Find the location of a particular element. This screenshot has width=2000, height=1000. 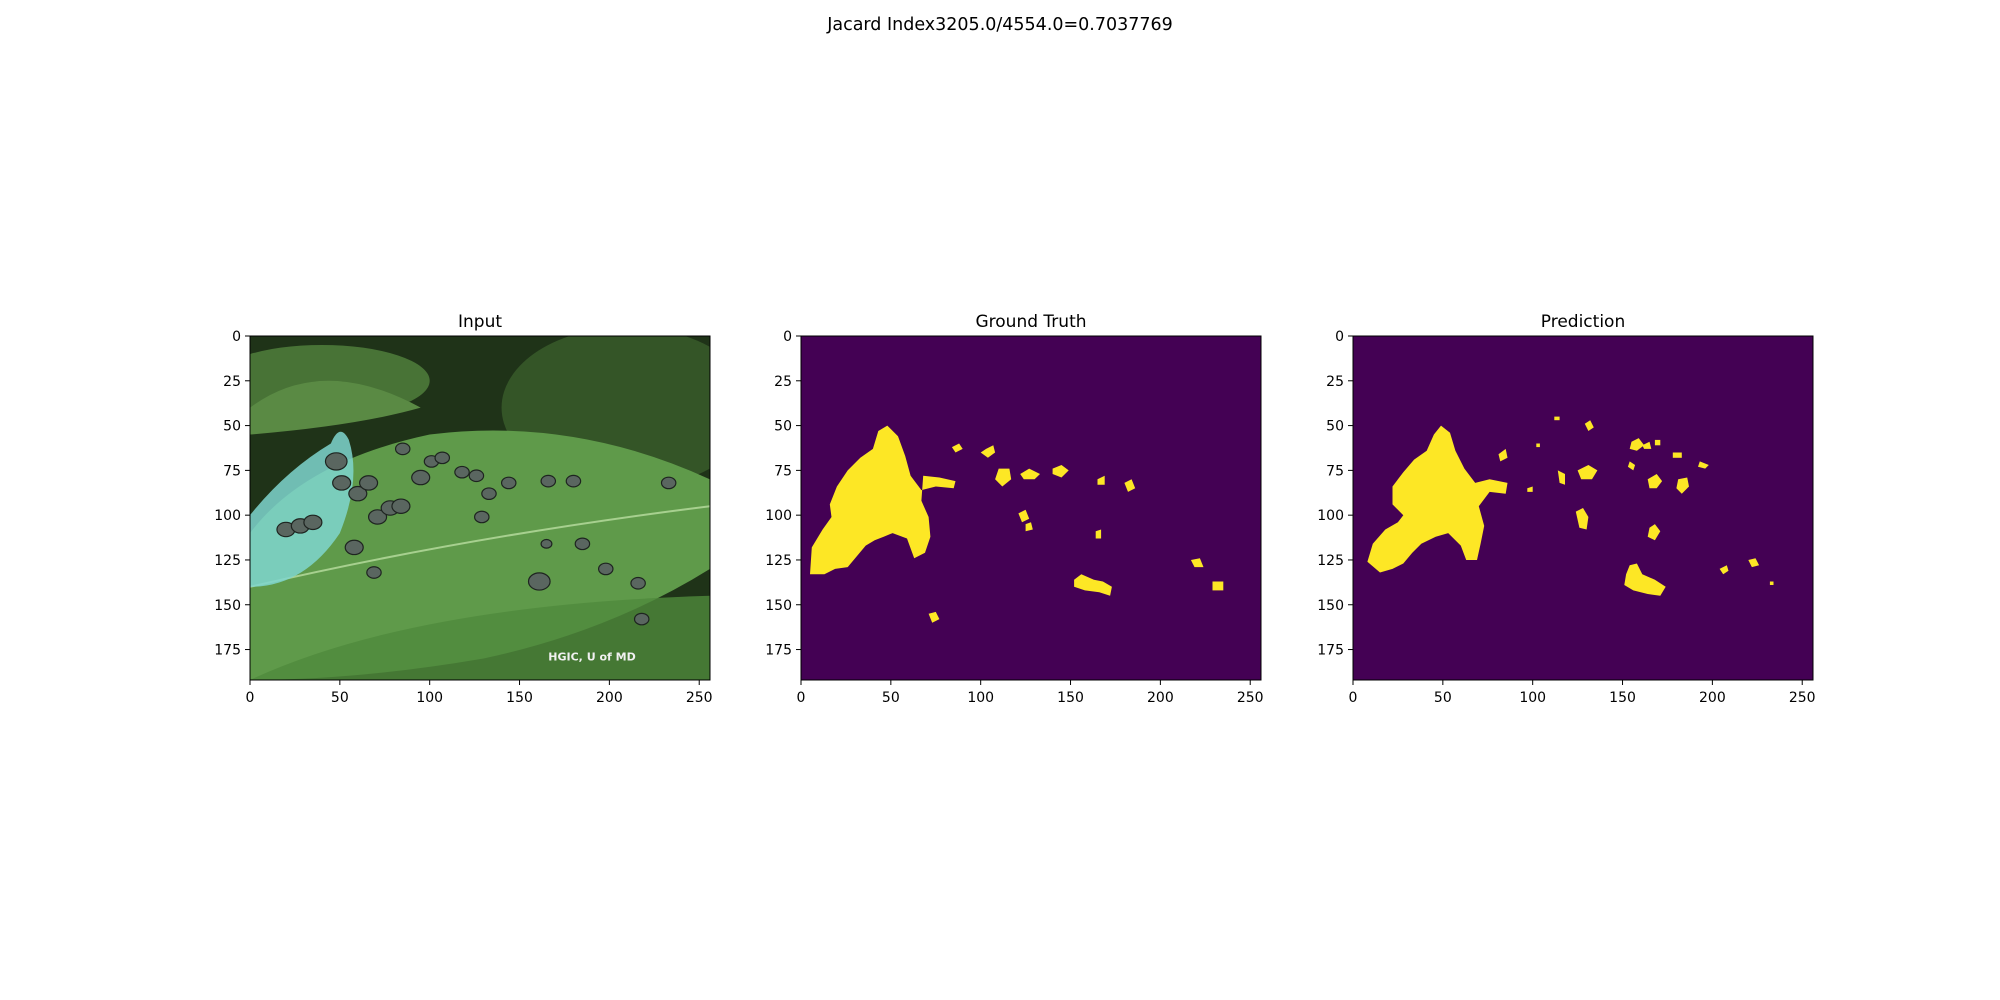

input-image: HGIC, U of MD is located at coordinates (480, 508).